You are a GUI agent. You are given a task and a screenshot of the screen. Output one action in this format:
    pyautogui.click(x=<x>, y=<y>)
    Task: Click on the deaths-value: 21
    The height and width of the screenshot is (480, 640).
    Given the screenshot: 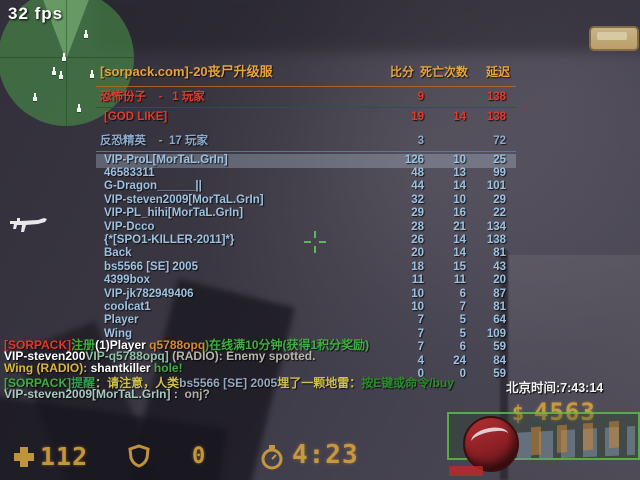 What is the action you would take?
    pyautogui.click(x=459, y=226)
    